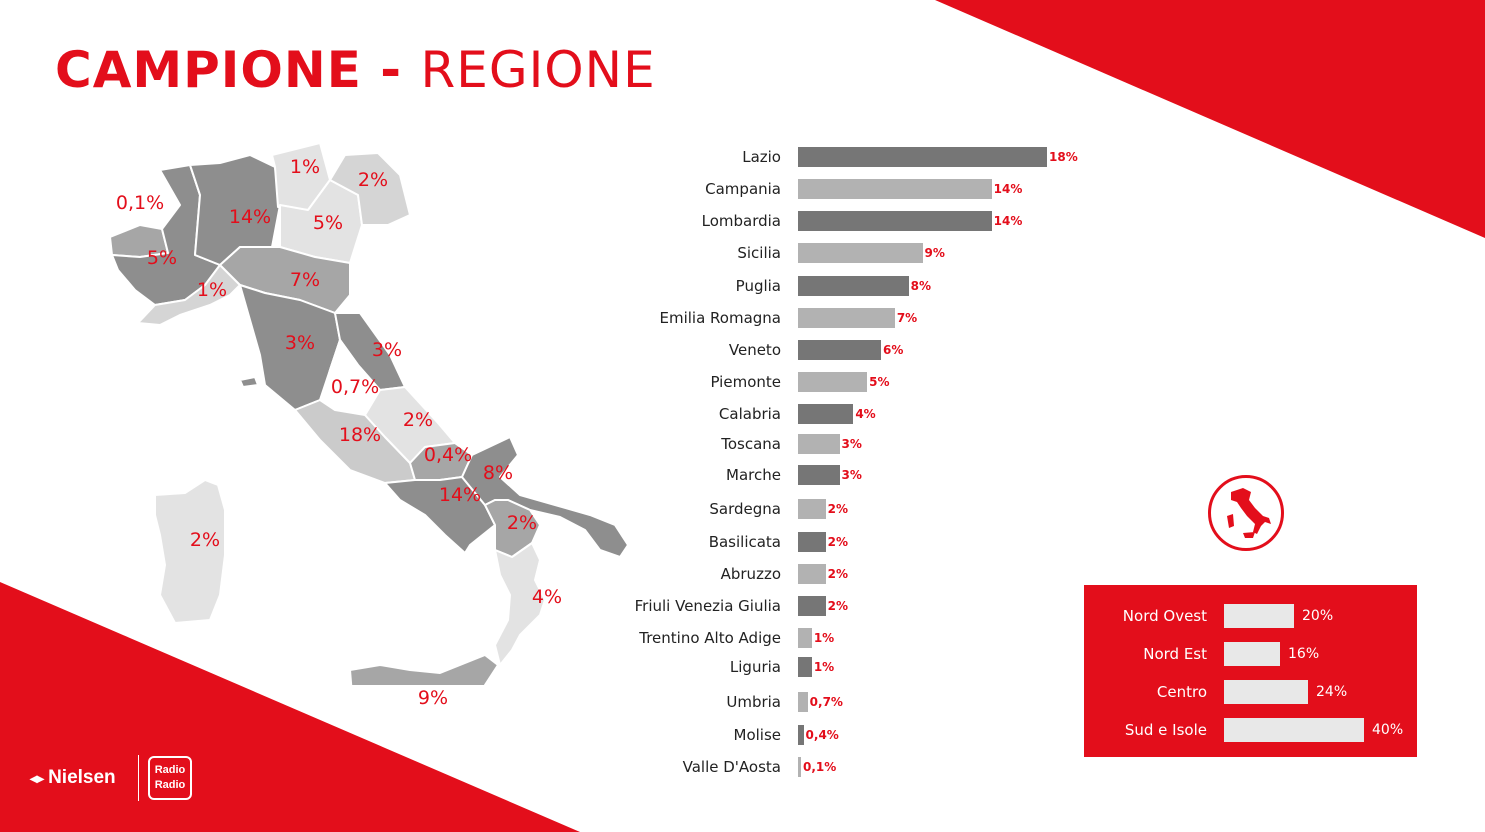  Describe the element at coordinates (743, 189) in the screenshot. I see `category-label: Campania` at that location.